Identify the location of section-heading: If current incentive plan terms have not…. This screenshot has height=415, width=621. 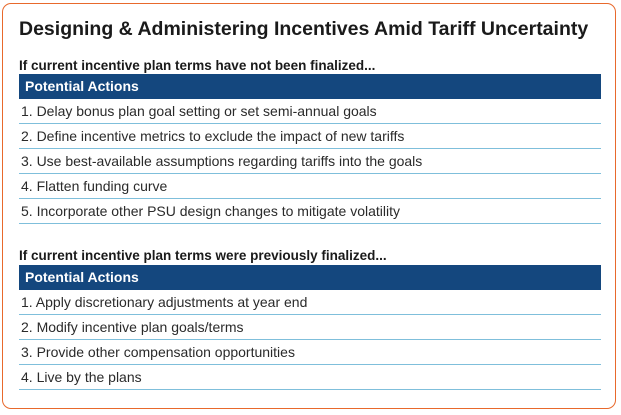
(197, 65).